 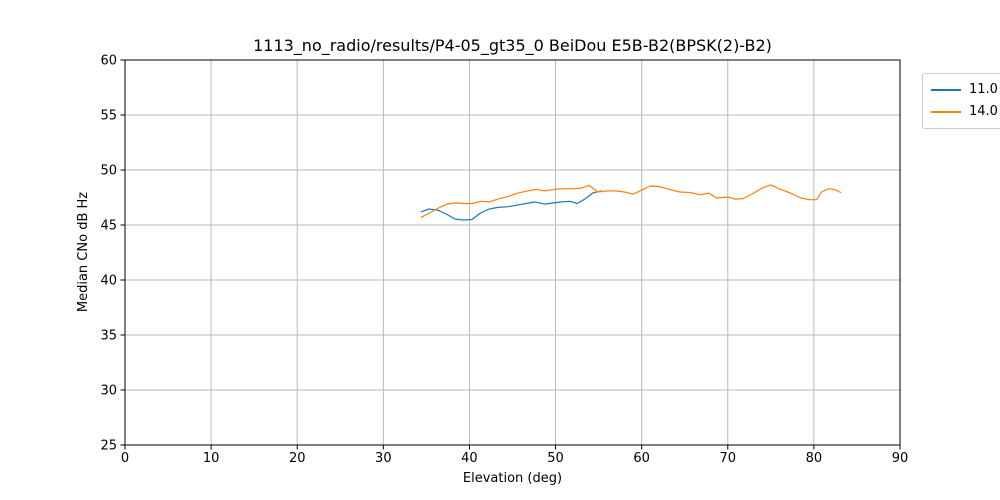 What do you see at coordinates (108, 281) in the screenshot?
I see `y-tick-label-40: 40` at bounding box center [108, 281].